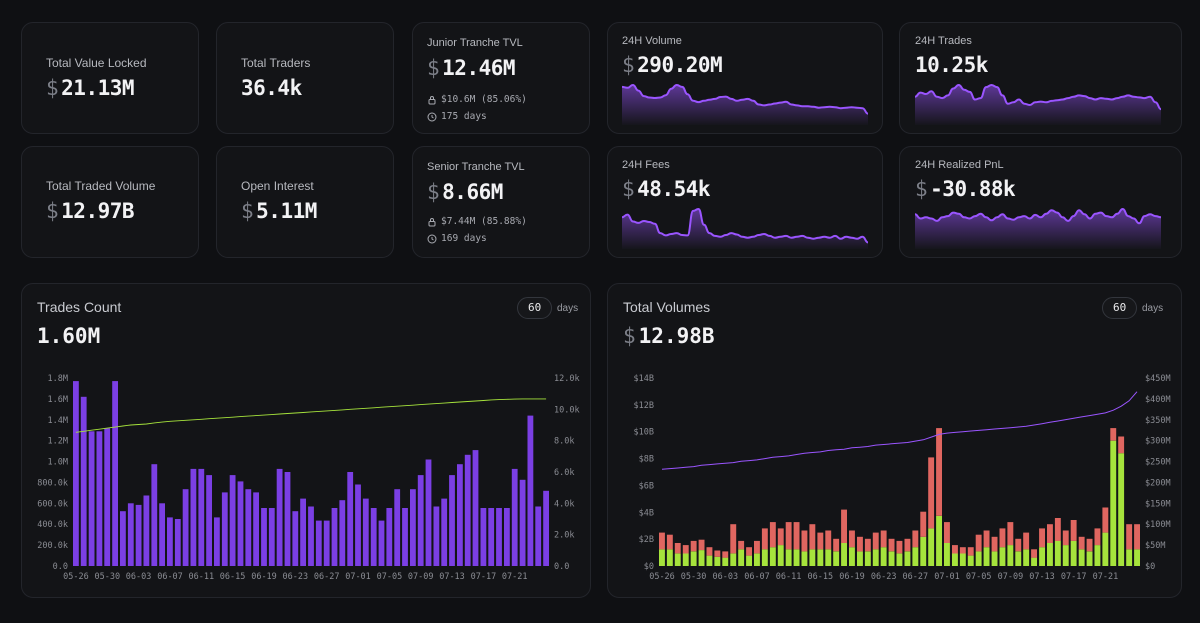  I want to click on trades-range-selector: 60, so click(535, 308).